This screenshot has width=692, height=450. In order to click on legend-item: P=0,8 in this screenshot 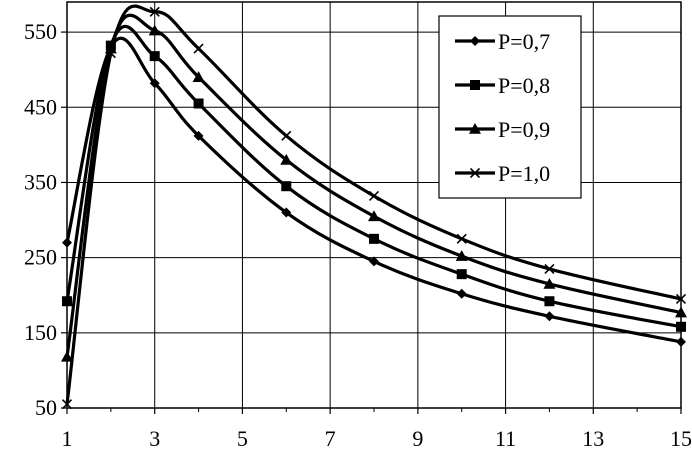, I will do `click(502, 85)`.